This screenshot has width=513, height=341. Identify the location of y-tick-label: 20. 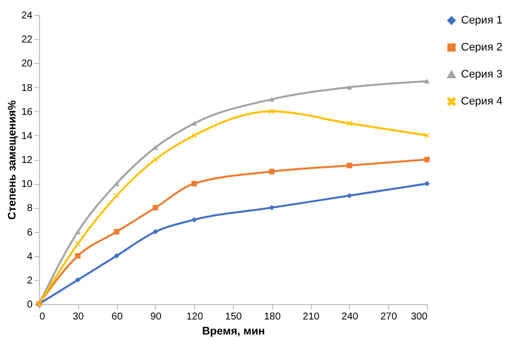
(27, 64).